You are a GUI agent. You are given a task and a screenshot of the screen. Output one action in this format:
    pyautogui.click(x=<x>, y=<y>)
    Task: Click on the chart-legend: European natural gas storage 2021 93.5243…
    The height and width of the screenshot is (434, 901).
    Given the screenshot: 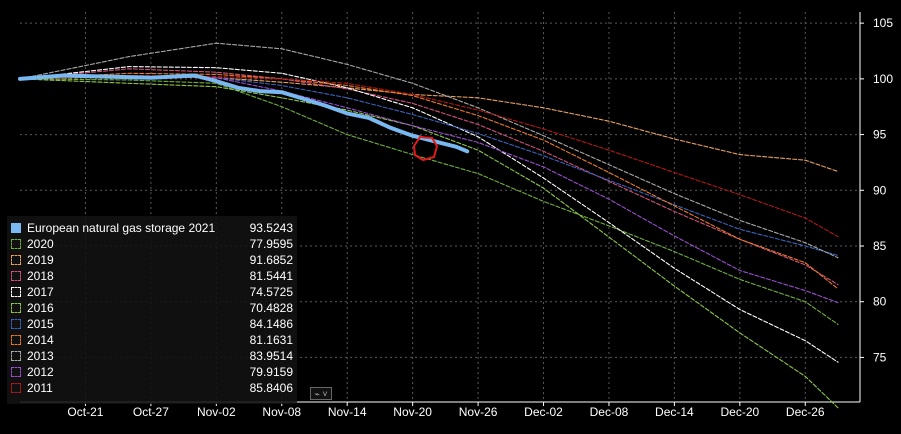 What is the action you would take?
    pyautogui.click(x=152, y=310)
    